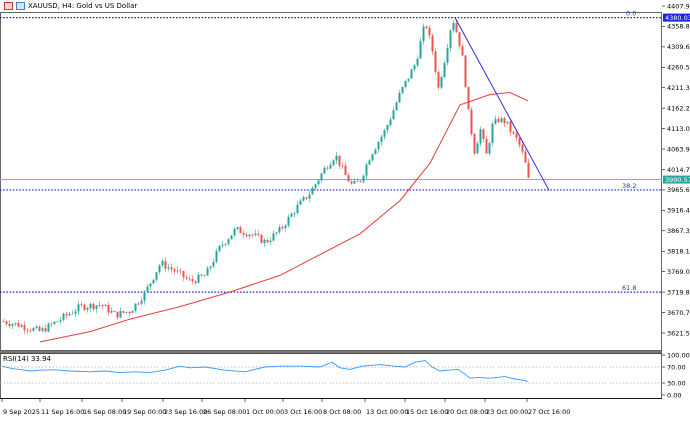 The width and height of the screenshot is (690, 423). What do you see at coordinates (678, 170) in the screenshot?
I see `price-axis-label: 4014.75` at bounding box center [678, 170].